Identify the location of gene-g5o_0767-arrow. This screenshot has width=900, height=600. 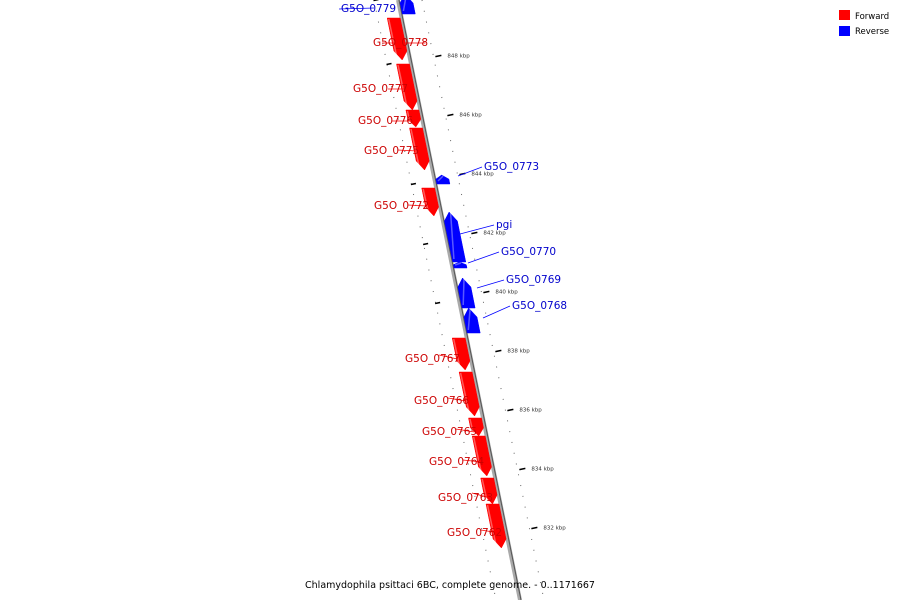
(461, 354).